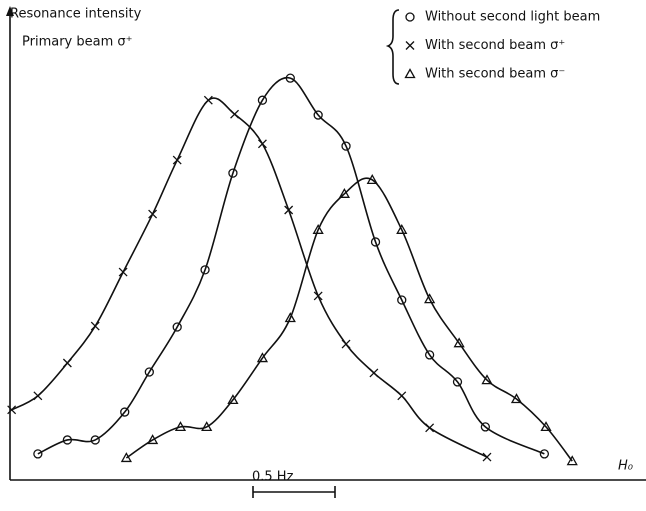 The height and width of the screenshot is (511, 646). I want to click on legend-label: With second beam σ⁺, so click(495, 45).